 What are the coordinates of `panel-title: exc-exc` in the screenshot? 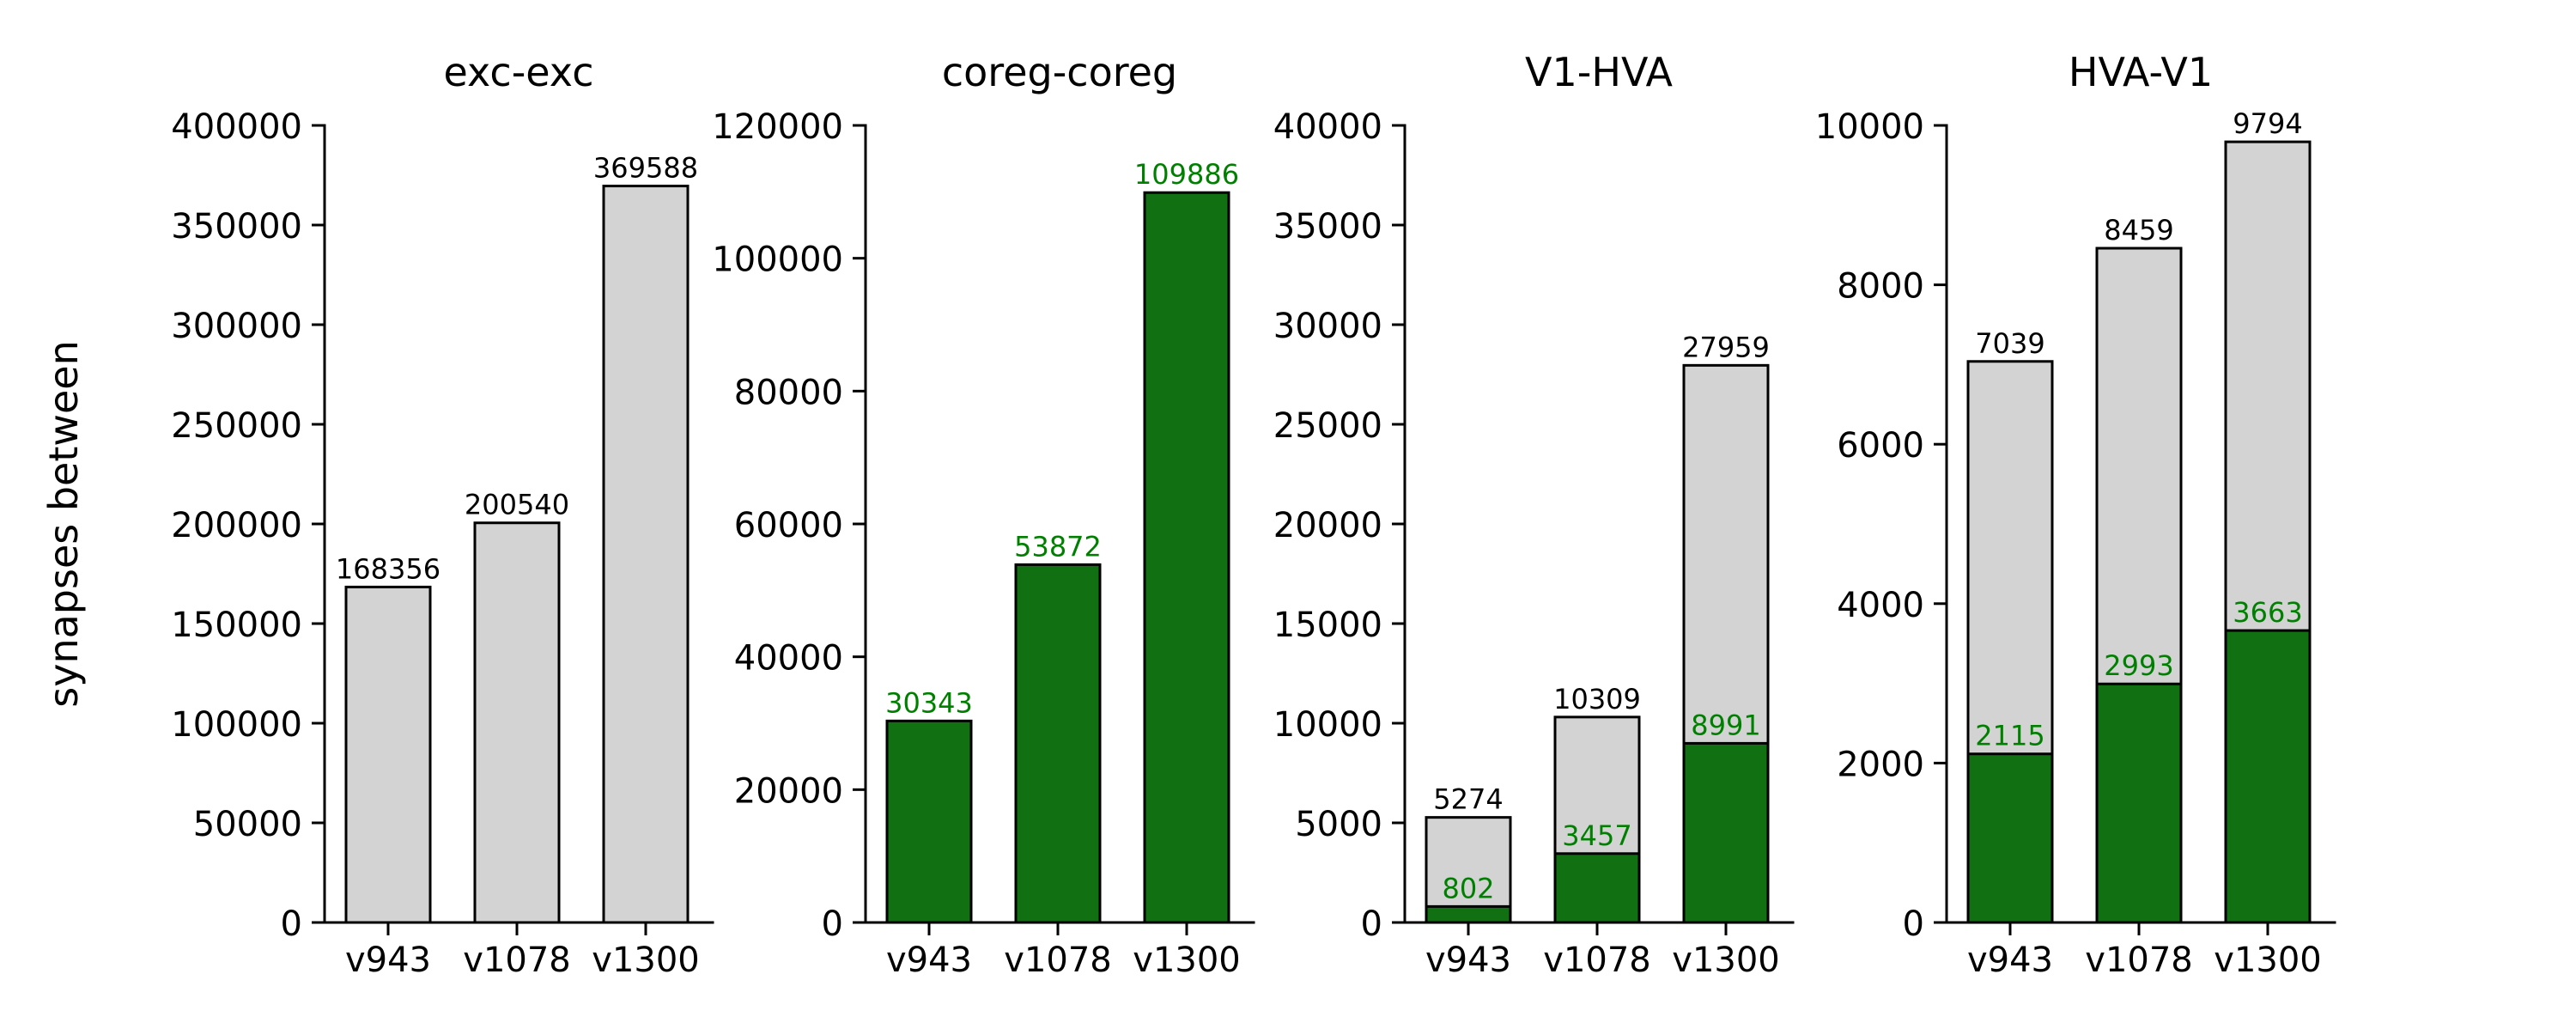 It's located at (519, 72).